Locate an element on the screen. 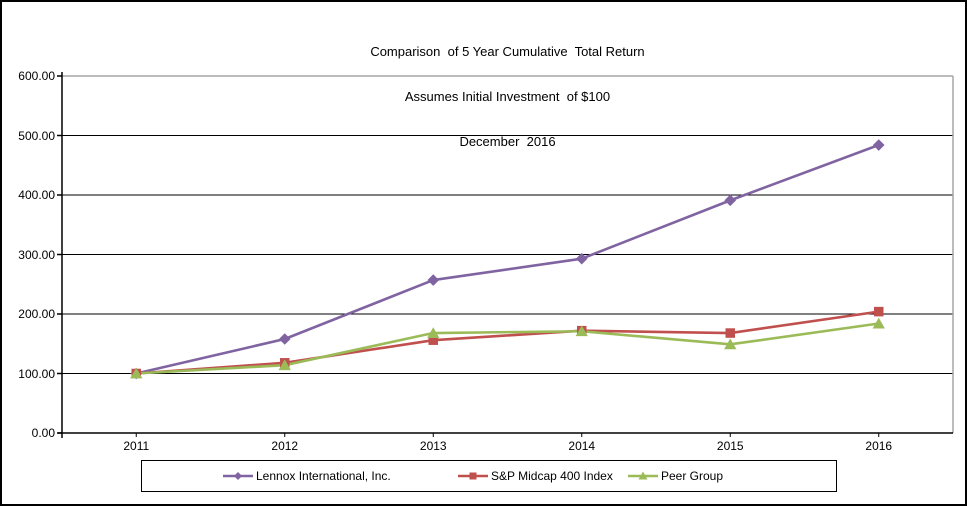  y-axis-tick-label: 100.00 is located at coordinates (36, 373).